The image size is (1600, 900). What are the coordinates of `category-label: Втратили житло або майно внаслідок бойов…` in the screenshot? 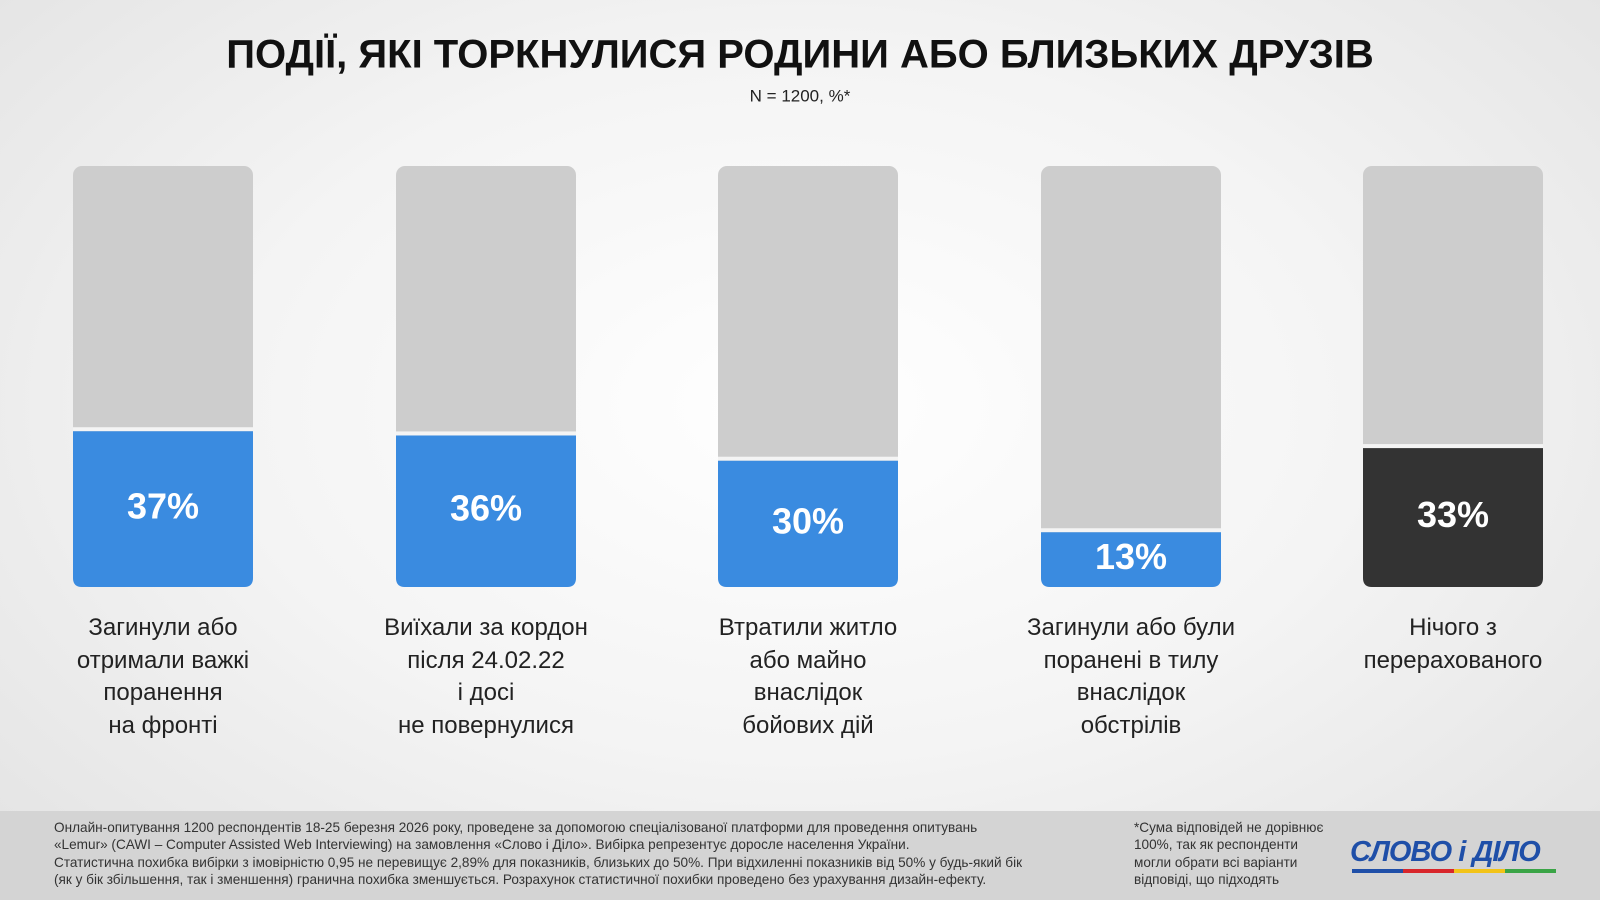 It's located at (808, 676).